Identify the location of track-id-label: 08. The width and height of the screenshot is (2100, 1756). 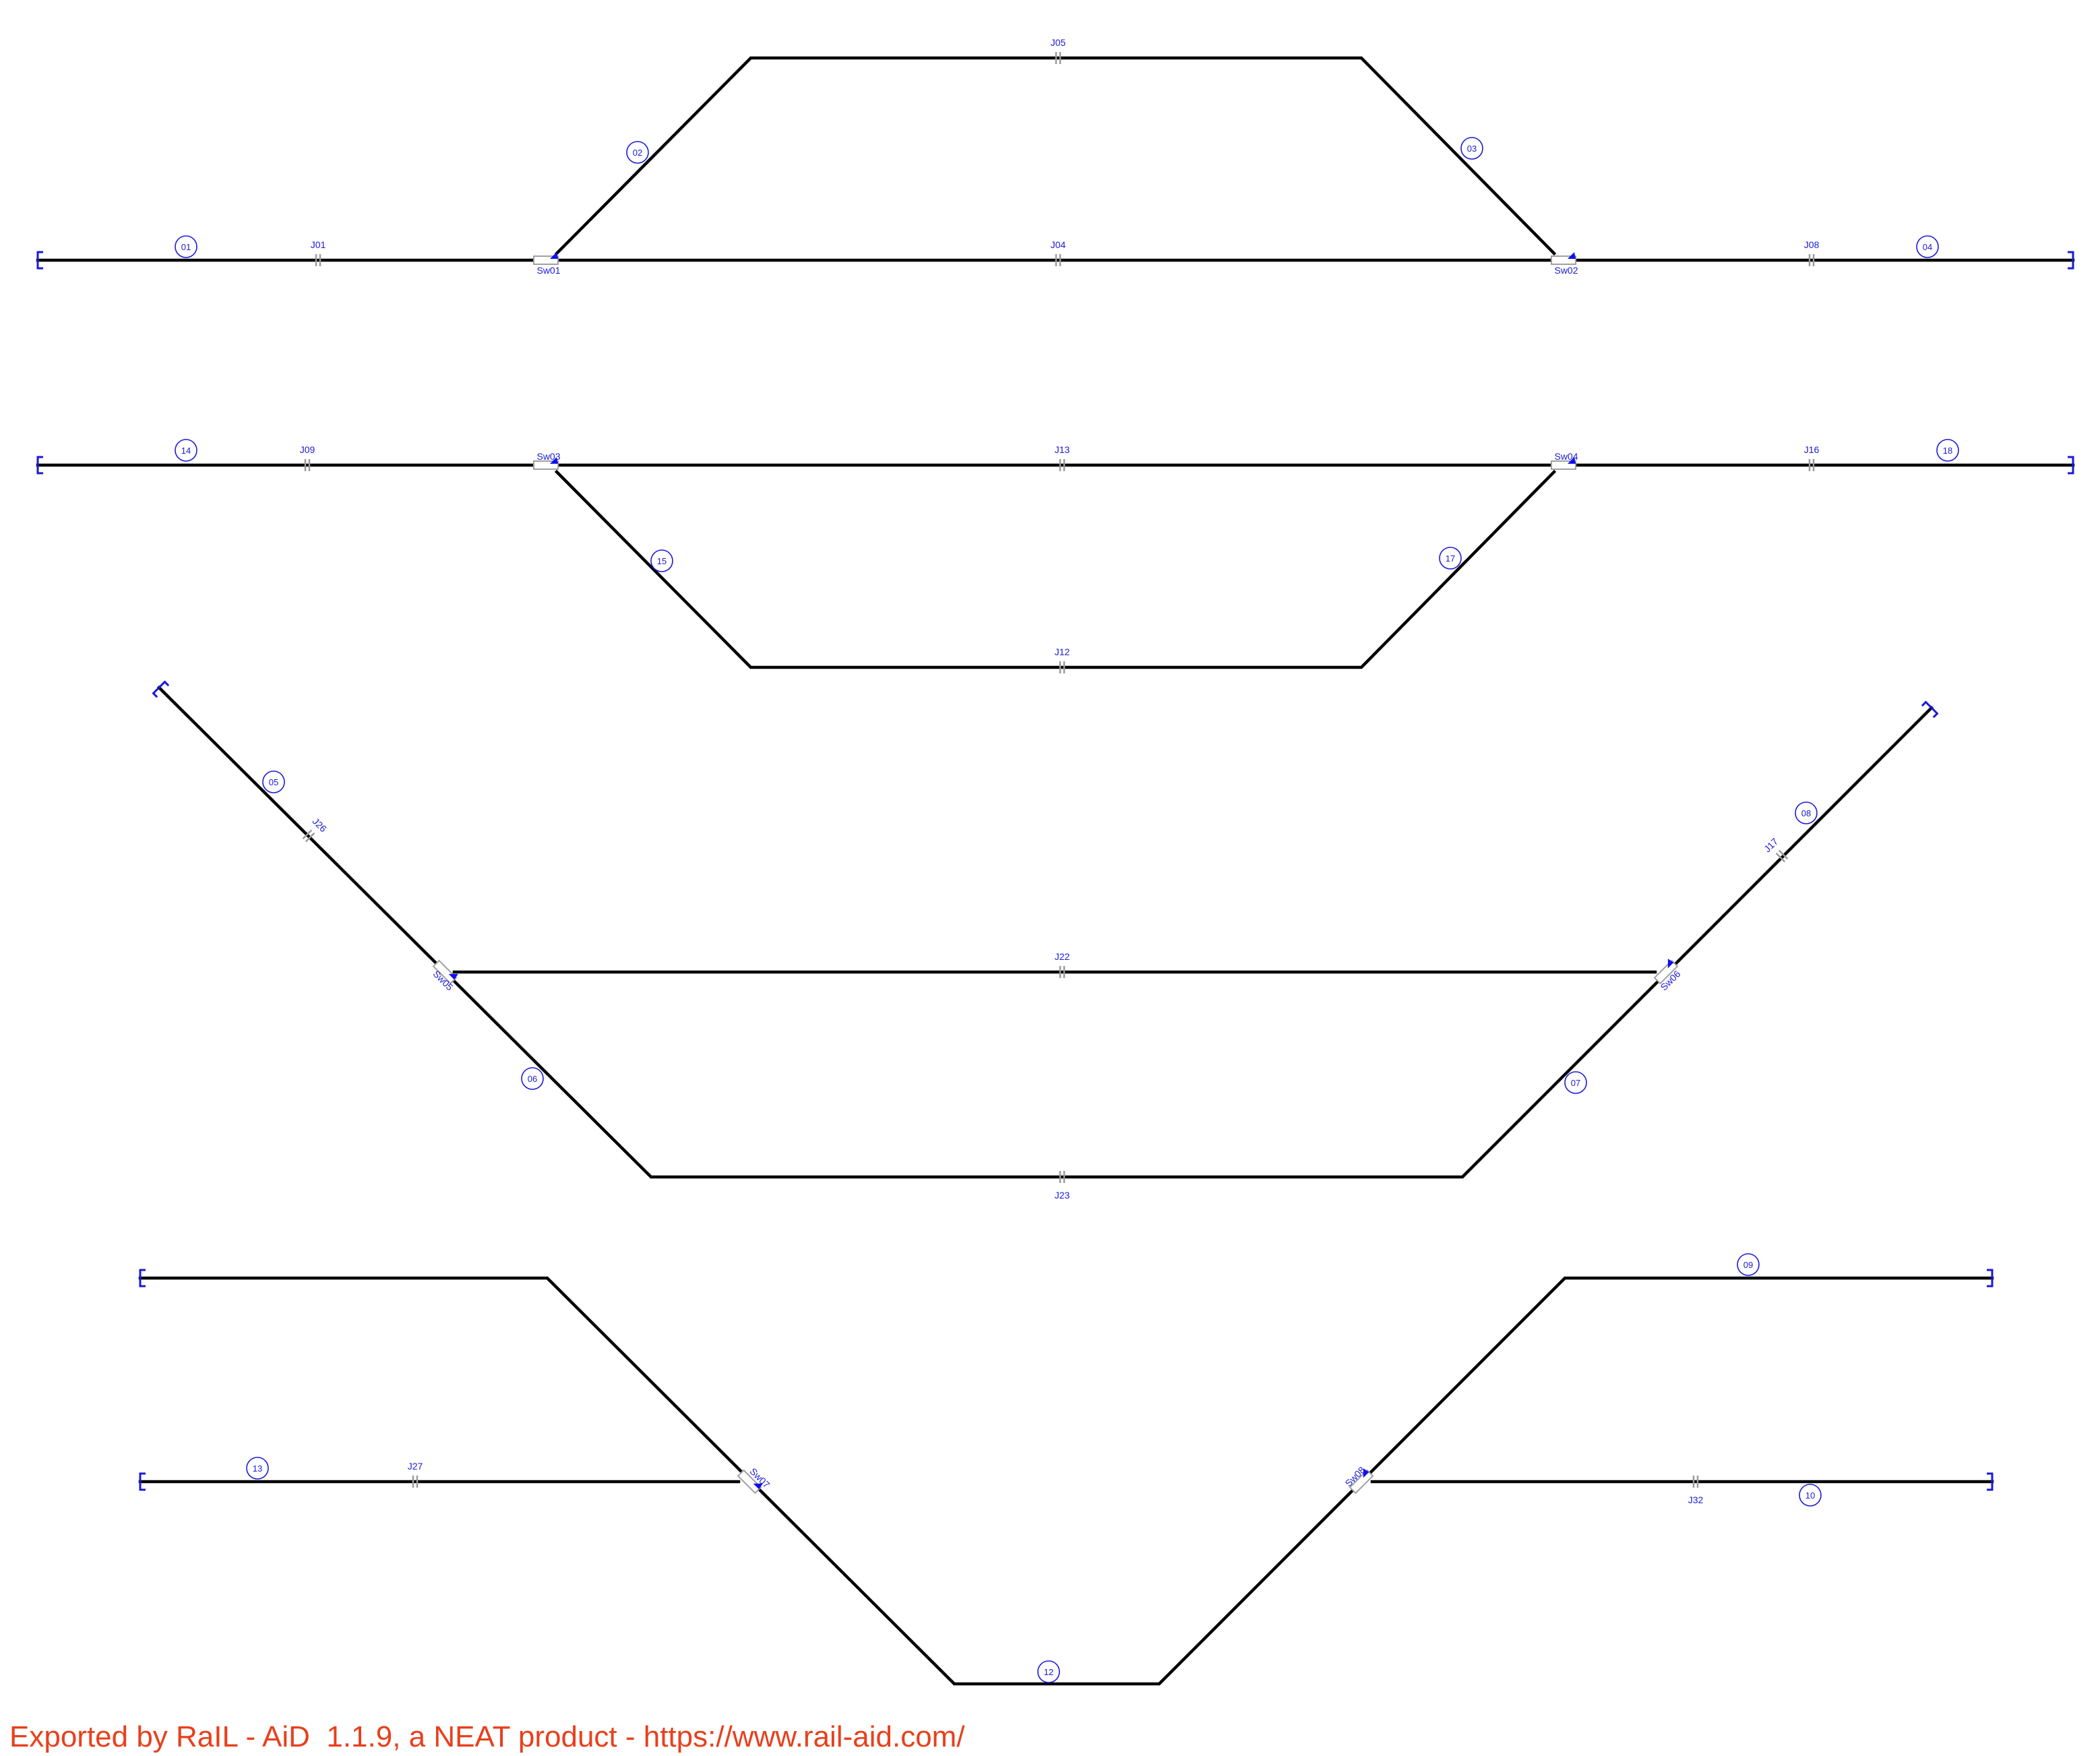
(1806, 813).